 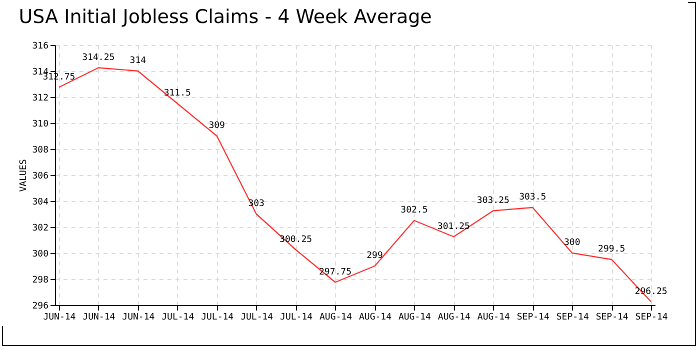 What do you see at coordinates (40, 281) in the screenshot?
I see `y-tick-label: 298` at bounding box center [40, 281].